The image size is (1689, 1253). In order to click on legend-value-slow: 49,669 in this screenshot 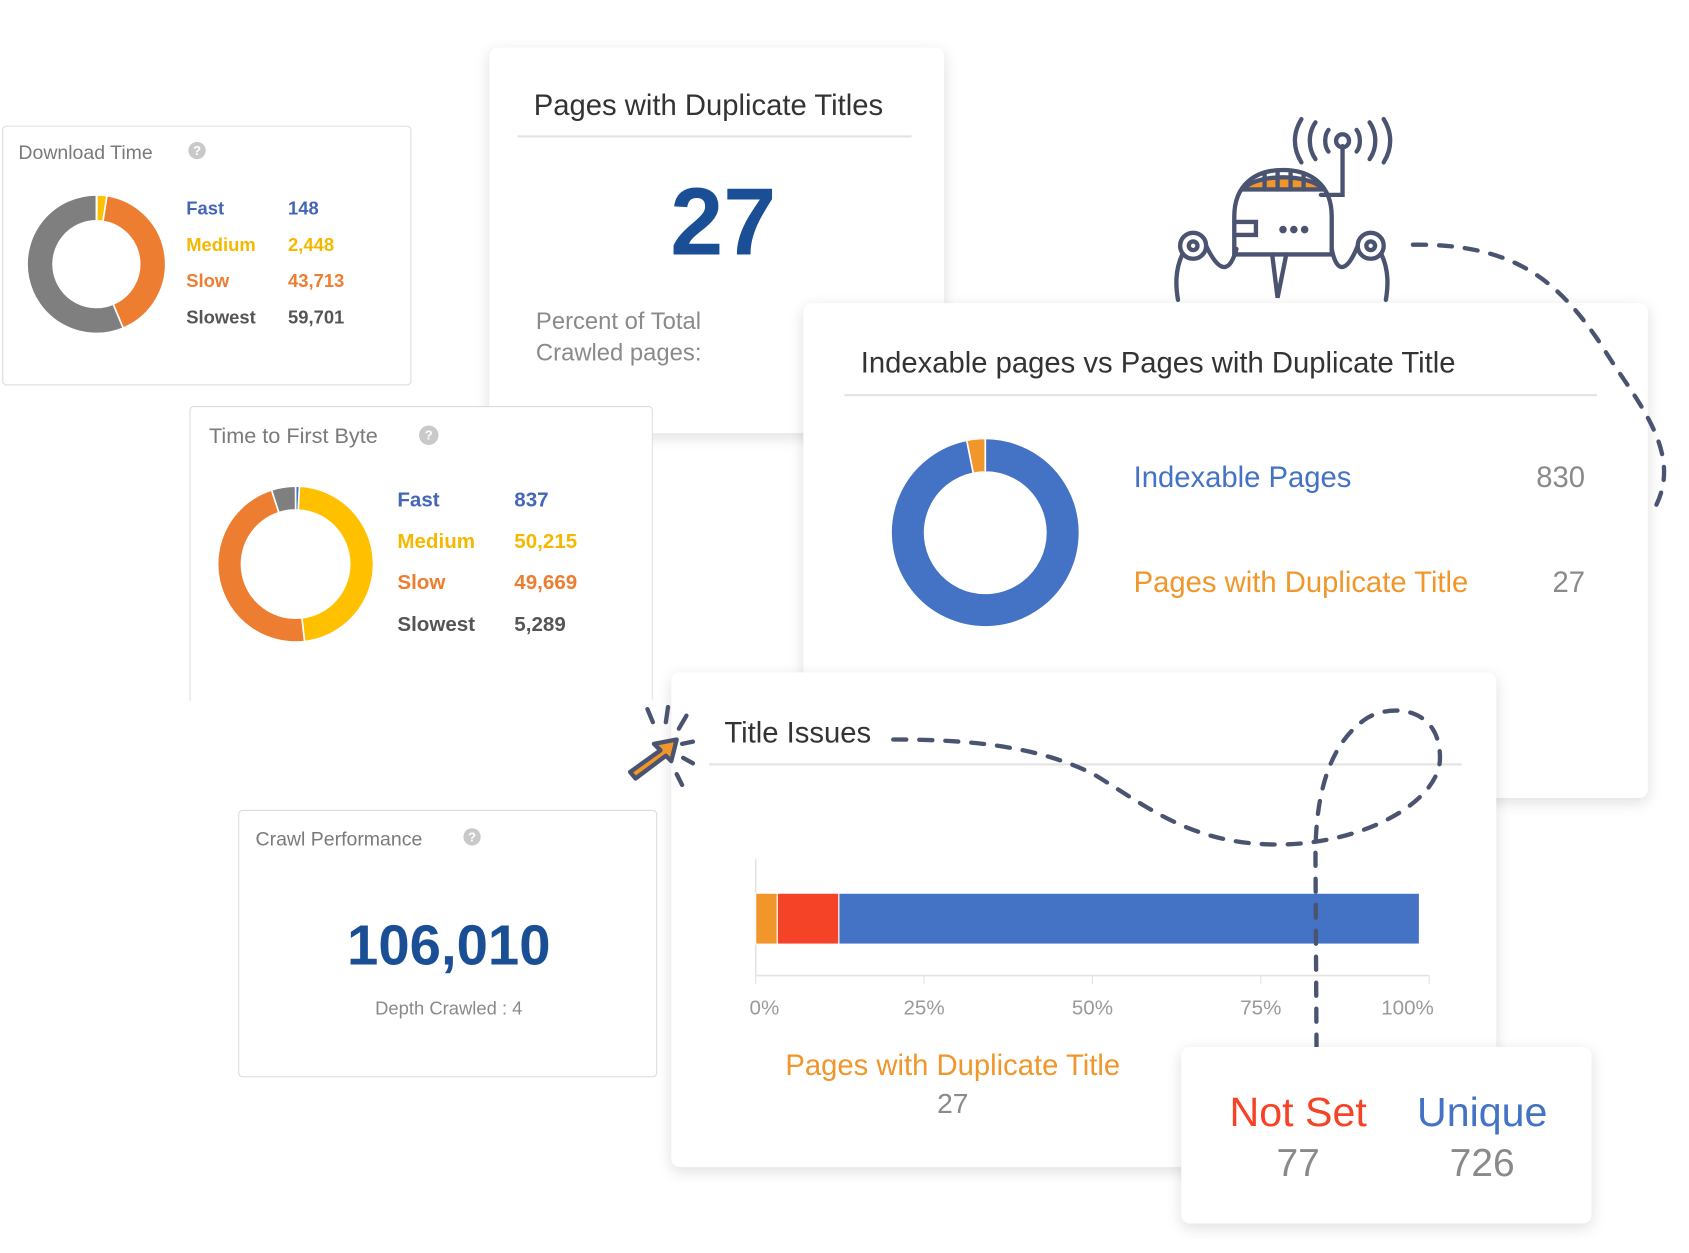, I will do `click(546, 583)`.